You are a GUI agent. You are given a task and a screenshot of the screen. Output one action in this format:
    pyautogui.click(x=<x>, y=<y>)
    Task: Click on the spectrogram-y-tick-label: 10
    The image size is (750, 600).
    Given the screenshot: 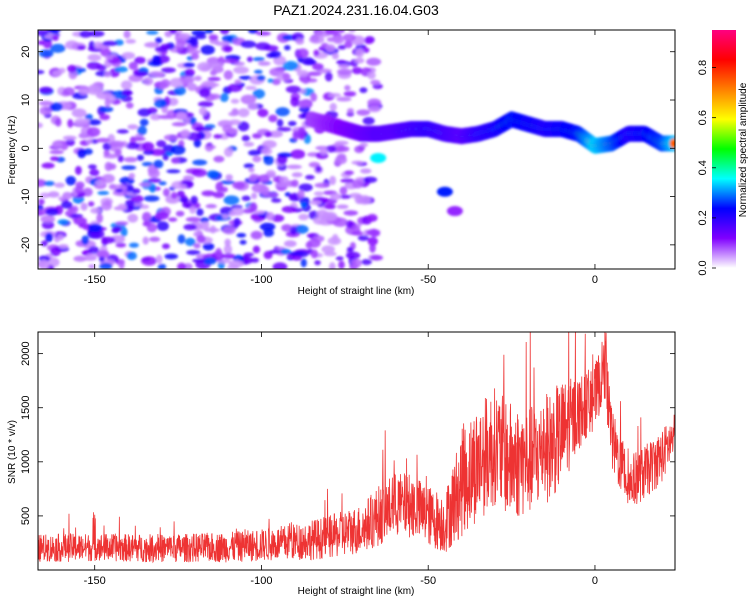 What is the action you would take?
    pyautogui.click(x=26, y=100)
    